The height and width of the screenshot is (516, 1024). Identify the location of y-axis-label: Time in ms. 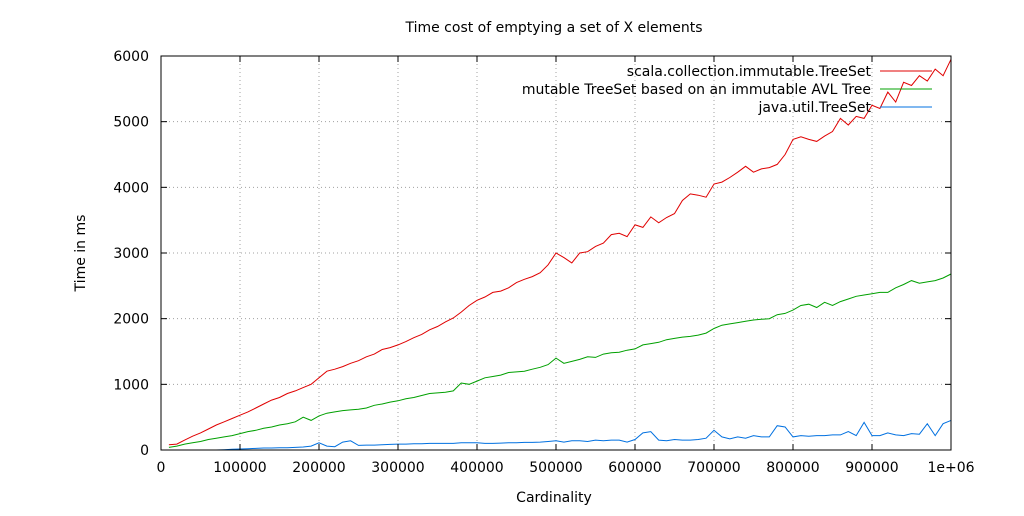
(81, 254).